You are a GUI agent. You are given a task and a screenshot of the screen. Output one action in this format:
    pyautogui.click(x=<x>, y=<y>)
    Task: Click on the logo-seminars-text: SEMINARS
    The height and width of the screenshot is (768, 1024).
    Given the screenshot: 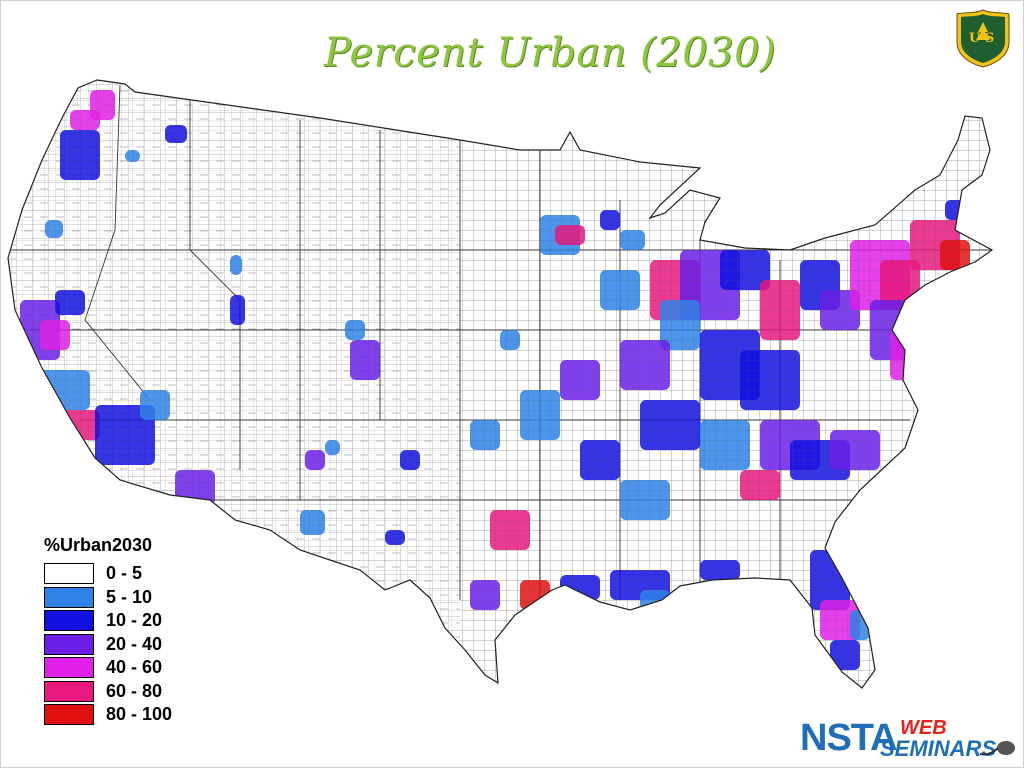 What is the action you would take?
    pyautogui.click(x=938, y=748)
    